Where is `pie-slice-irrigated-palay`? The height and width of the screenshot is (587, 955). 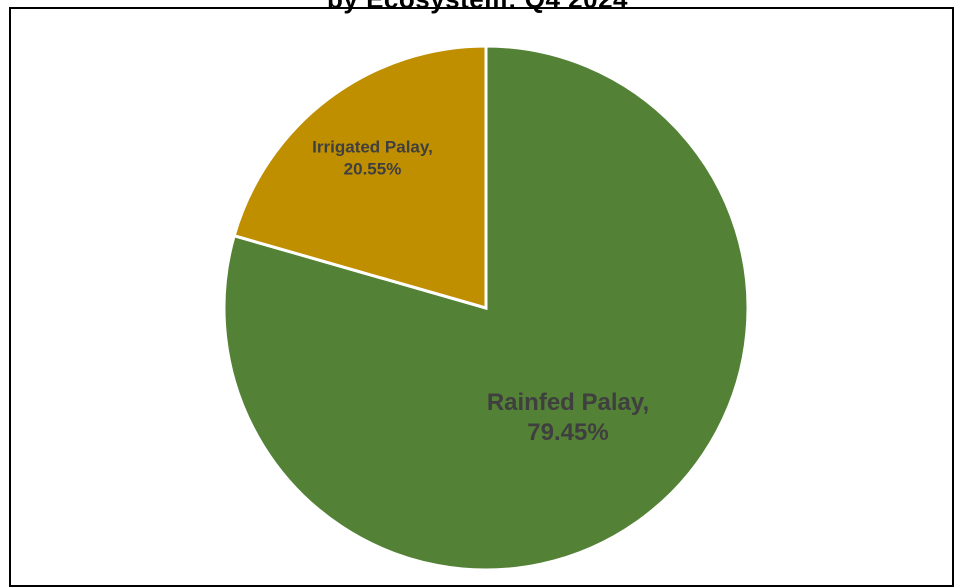
pie-slice-irrigated-palay is located at coordinates (360, 177).